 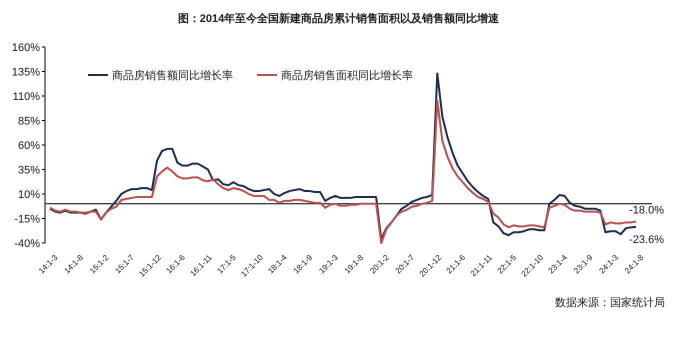 What do you see at coordinates (29, 195) in the screenshot?
I see `y-tick-label: 10%` at bounding box center [29, 195].